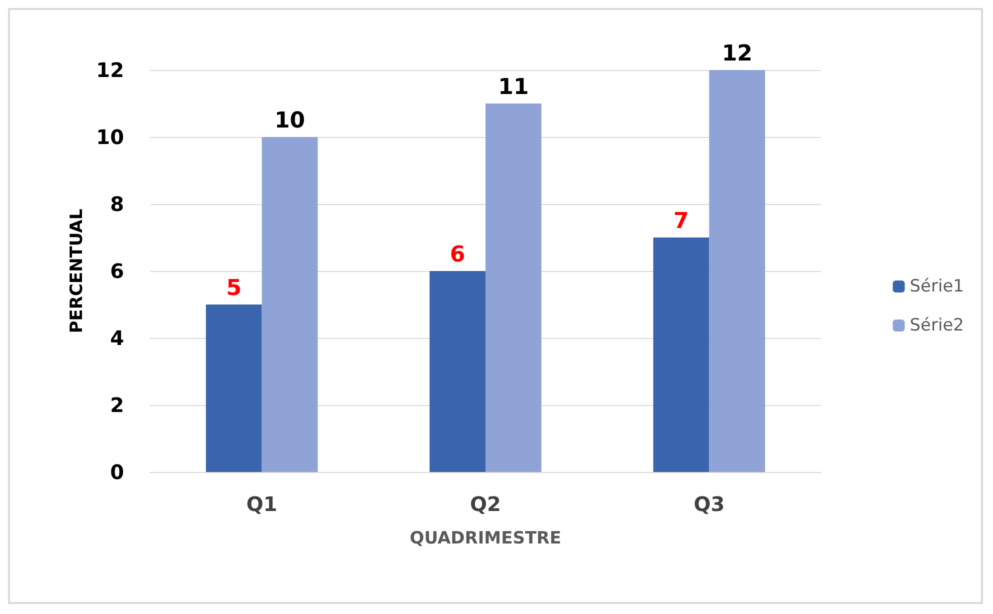  What do you see at coordinates (458, 255) in the screenshot?
I see `data-label: 6` at bounding box center [458, 255].